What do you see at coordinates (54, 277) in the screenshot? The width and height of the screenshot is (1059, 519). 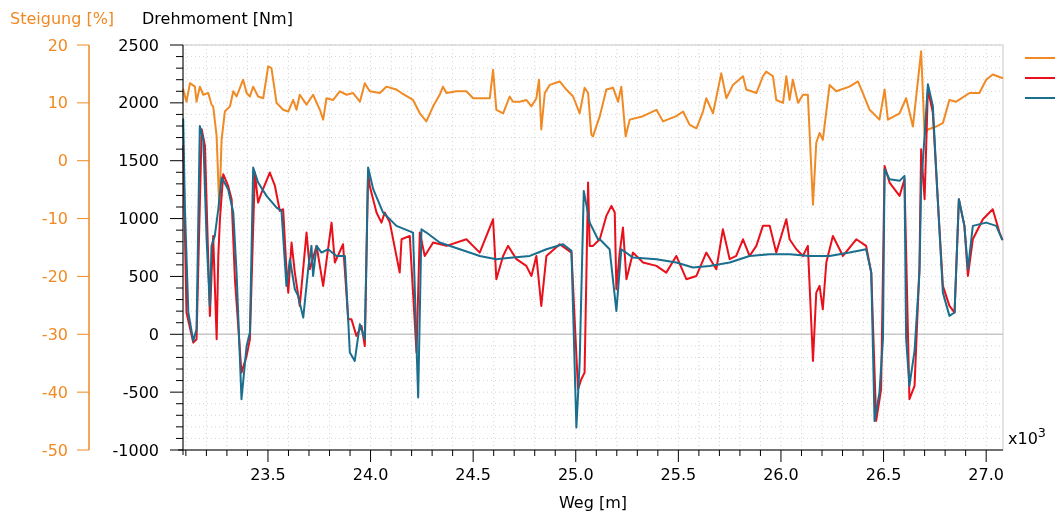 I see `y2-tick-label: -20` at bounding box center [54, 277].